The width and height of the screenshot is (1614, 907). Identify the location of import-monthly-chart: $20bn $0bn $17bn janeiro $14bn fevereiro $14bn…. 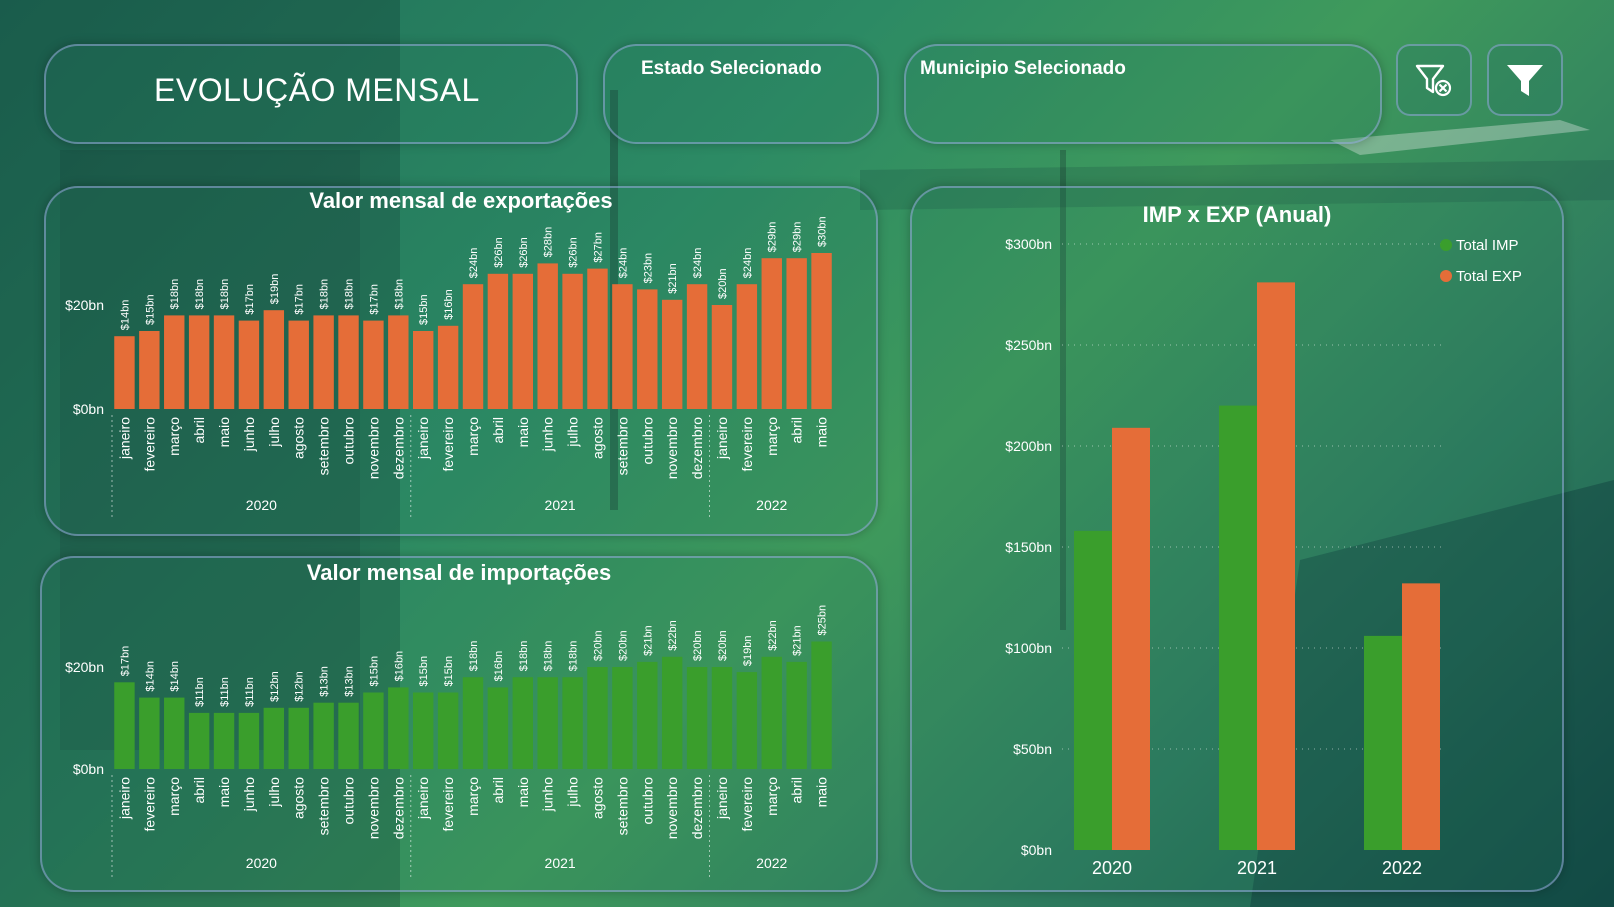
(448, 741).